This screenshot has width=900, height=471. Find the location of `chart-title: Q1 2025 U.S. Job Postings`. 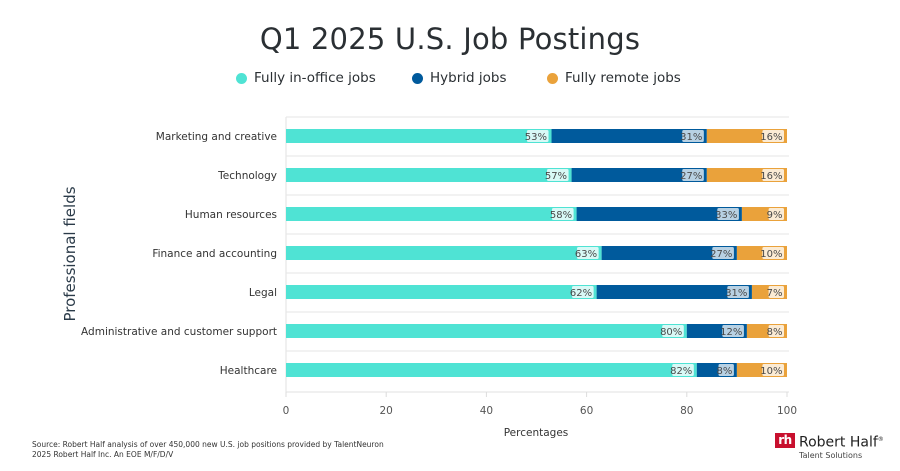

chart-title: Q1 2025 U.S. Job Postings is located at coordinates (450, 39).